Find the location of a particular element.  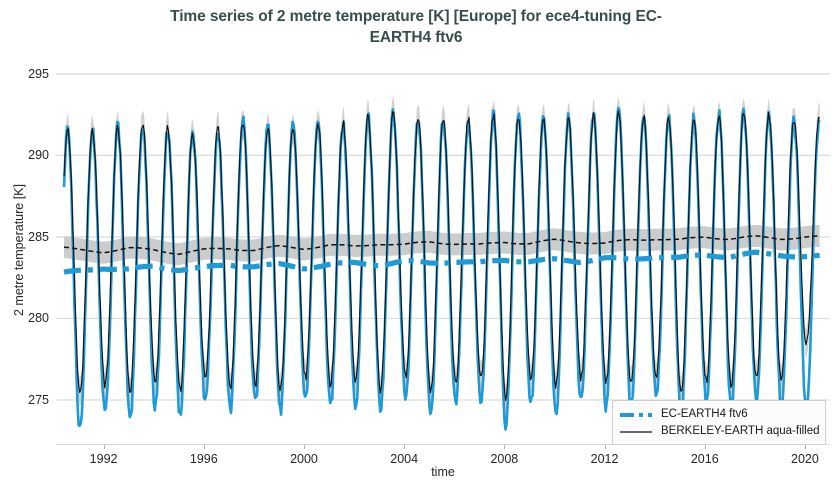

x-axis-line is located at coordinates (443, 445).